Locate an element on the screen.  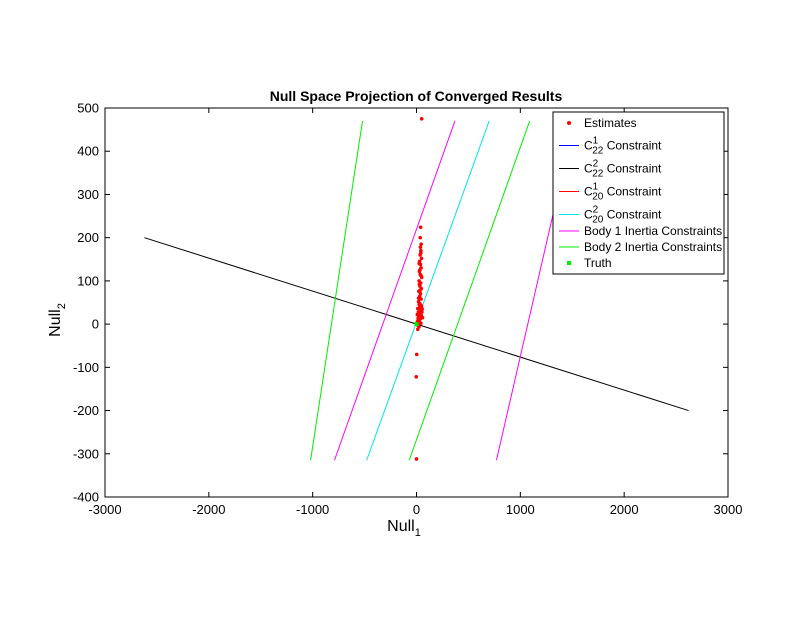
x-tick-label: 0 is located at coordinates (416, 509).